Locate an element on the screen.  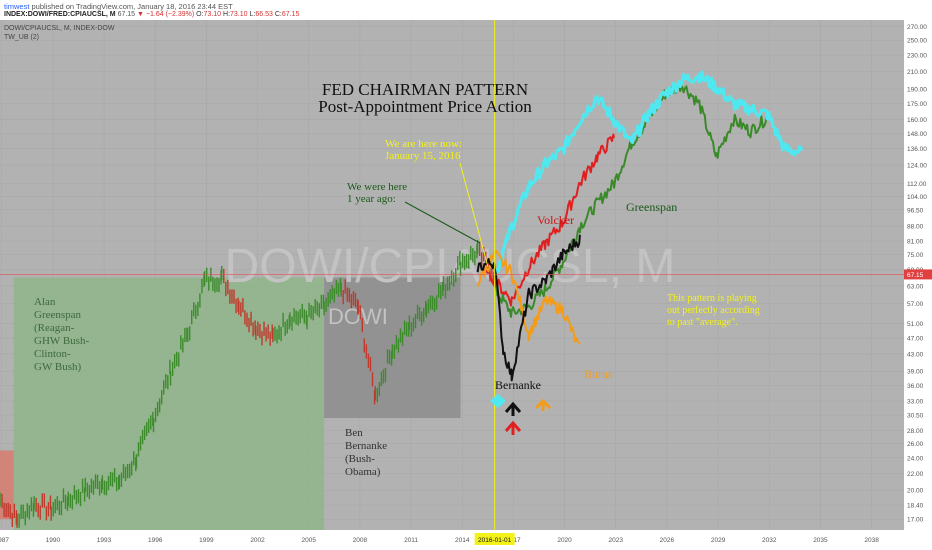
price-tick-label: 136.00 is located at coordinates (917, 149).